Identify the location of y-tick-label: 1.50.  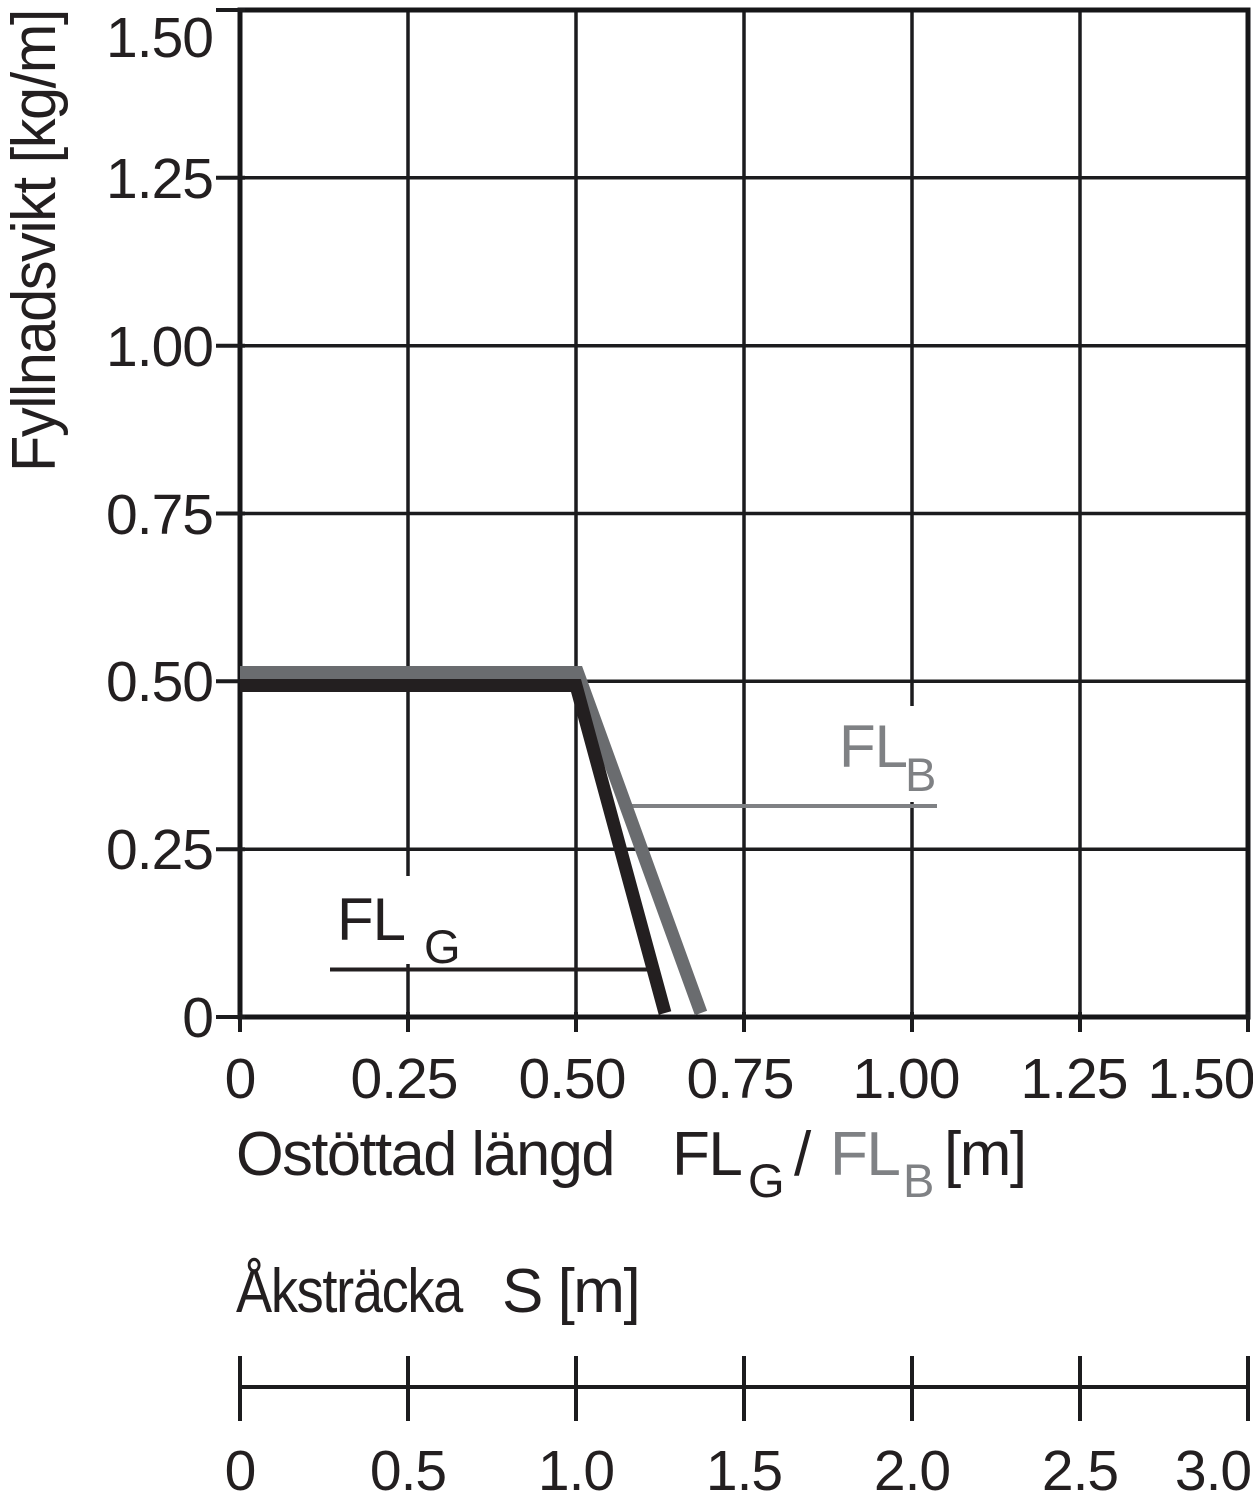
(159, 38).